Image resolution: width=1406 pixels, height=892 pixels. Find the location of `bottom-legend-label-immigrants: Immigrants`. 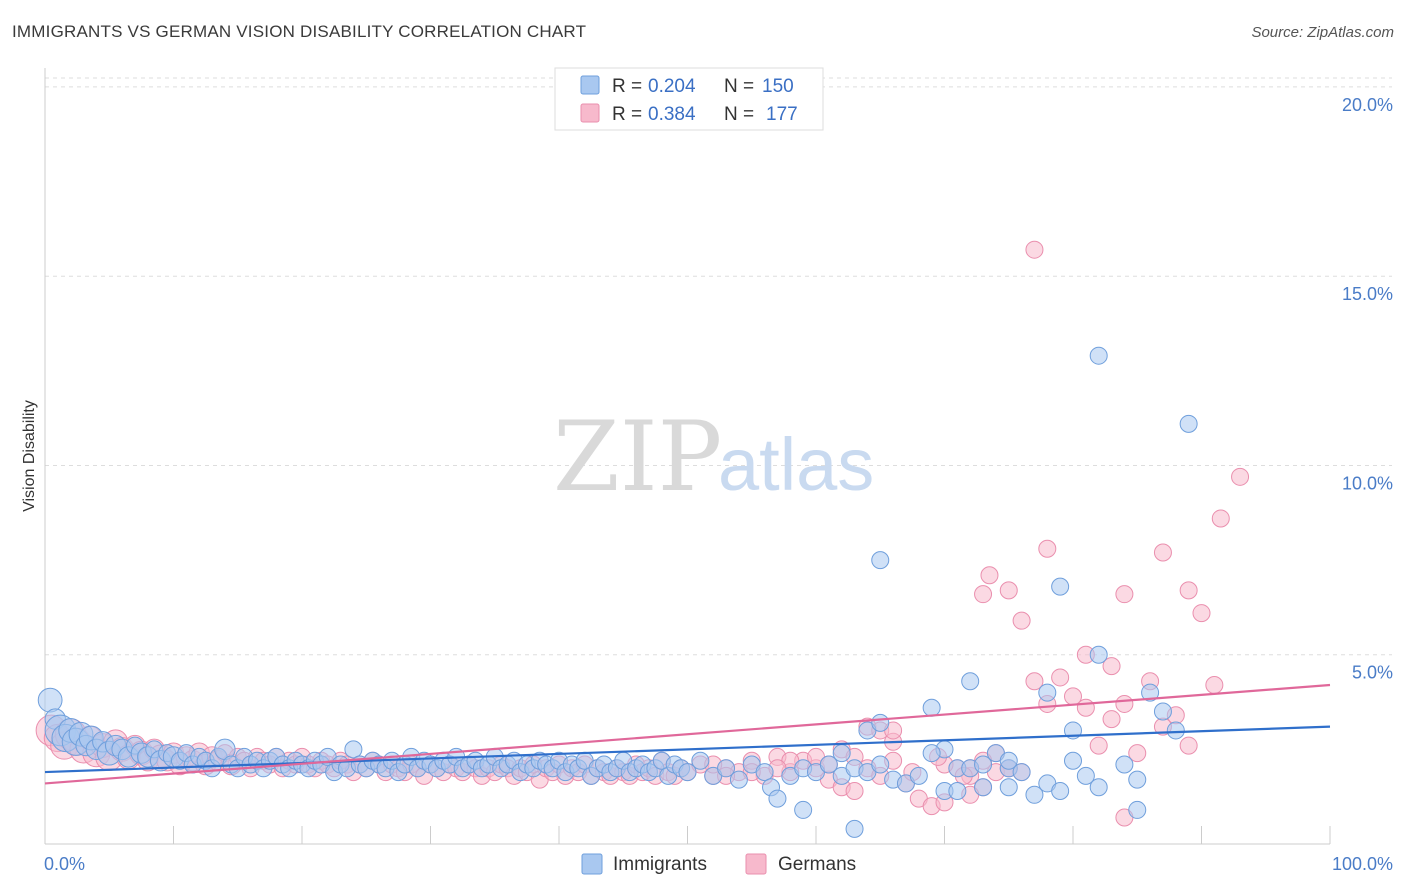

bottom-legend-label-immigrants: Immigrants is located at coordinates (660, 864).